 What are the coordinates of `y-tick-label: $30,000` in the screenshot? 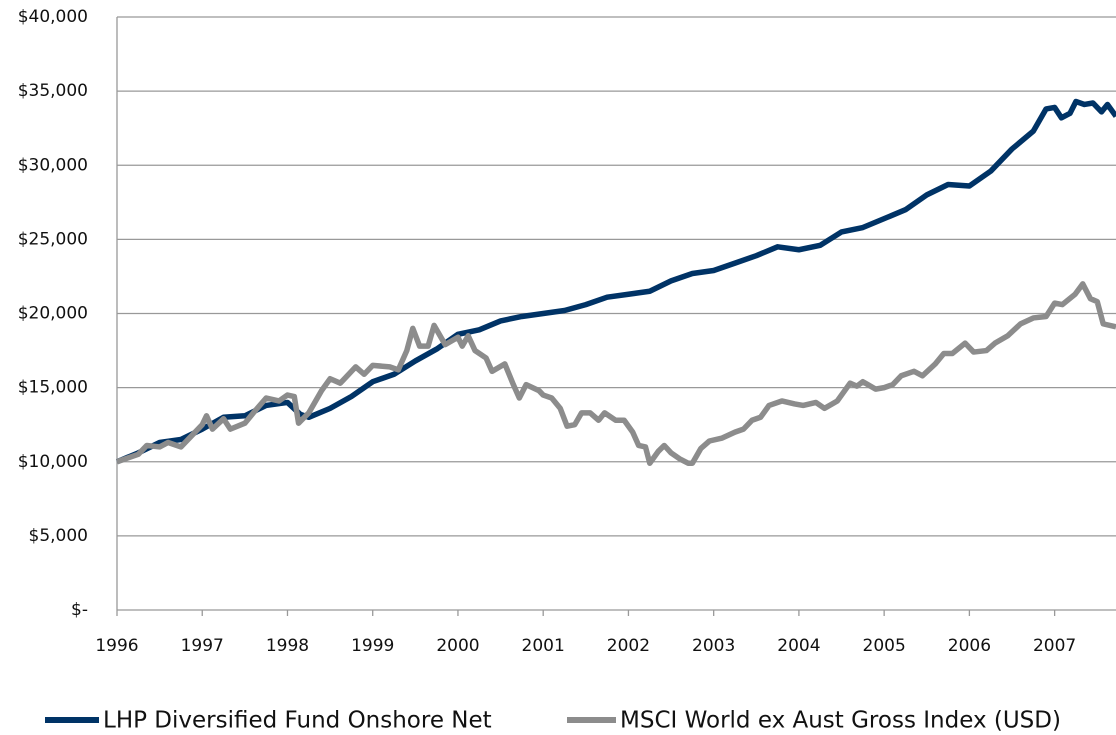 It's located at (53, 165).